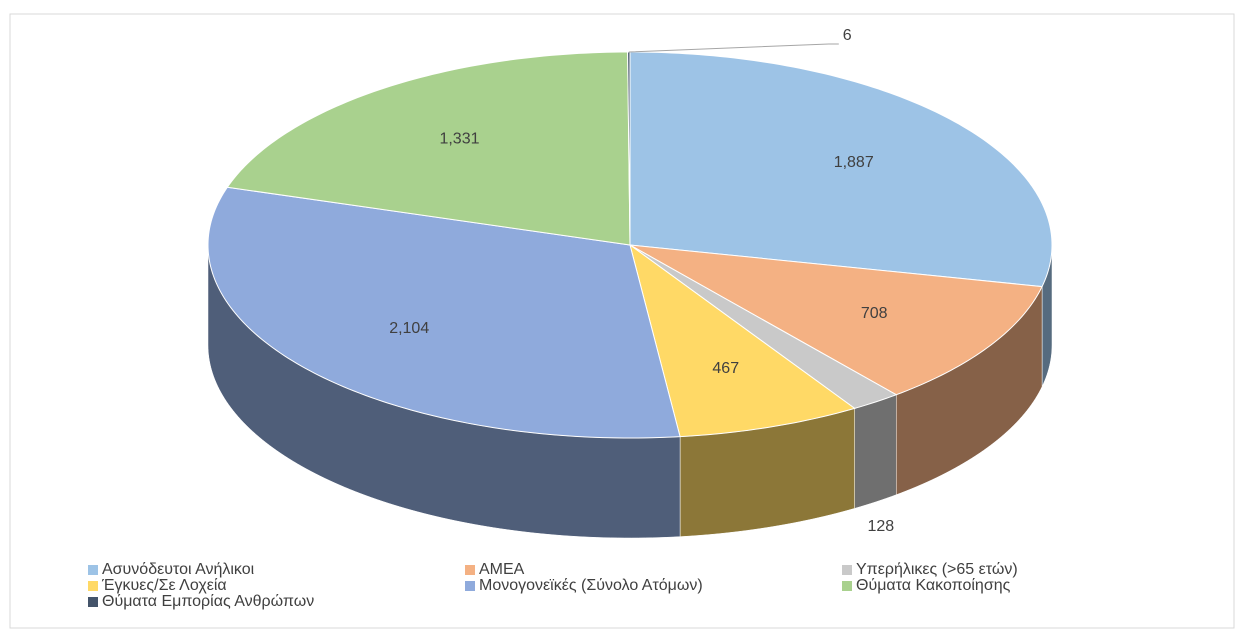 Image resolution: width=1240 pixels, height=633 pixels. Describe the element at coordinates (733, 48) in the screenshot. I see `leader-line` at that location.